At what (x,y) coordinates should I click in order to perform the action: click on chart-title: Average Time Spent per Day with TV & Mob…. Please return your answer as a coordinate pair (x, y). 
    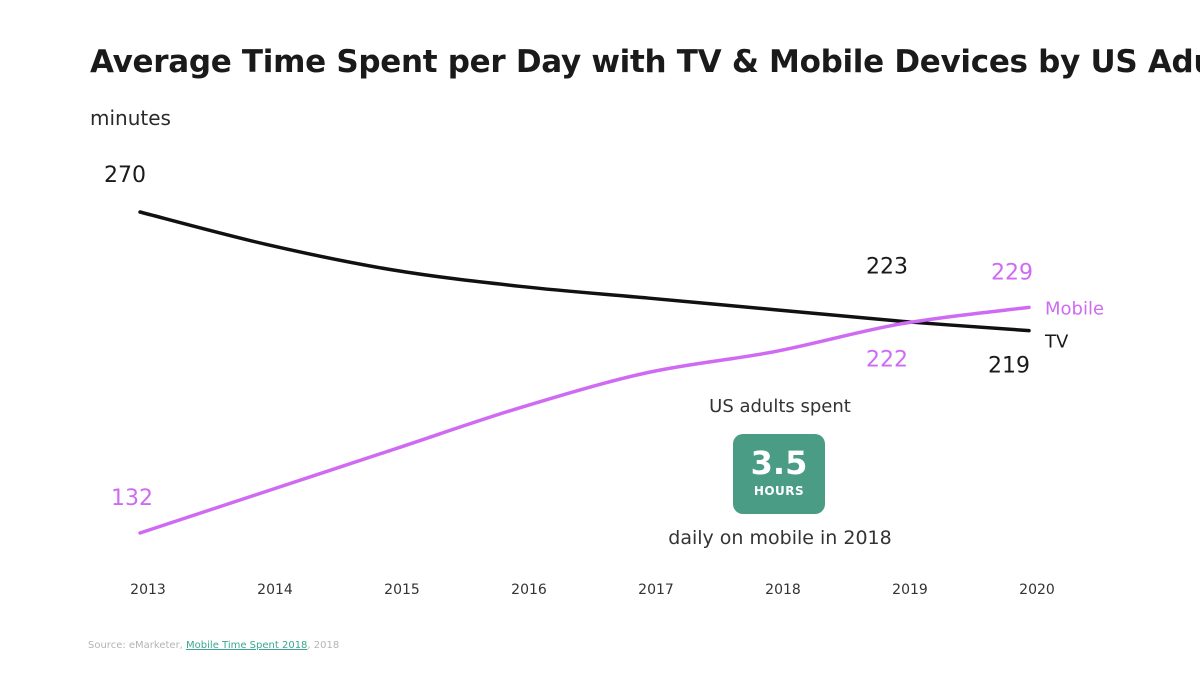
    Looking at the image, I should click on (645, 62).